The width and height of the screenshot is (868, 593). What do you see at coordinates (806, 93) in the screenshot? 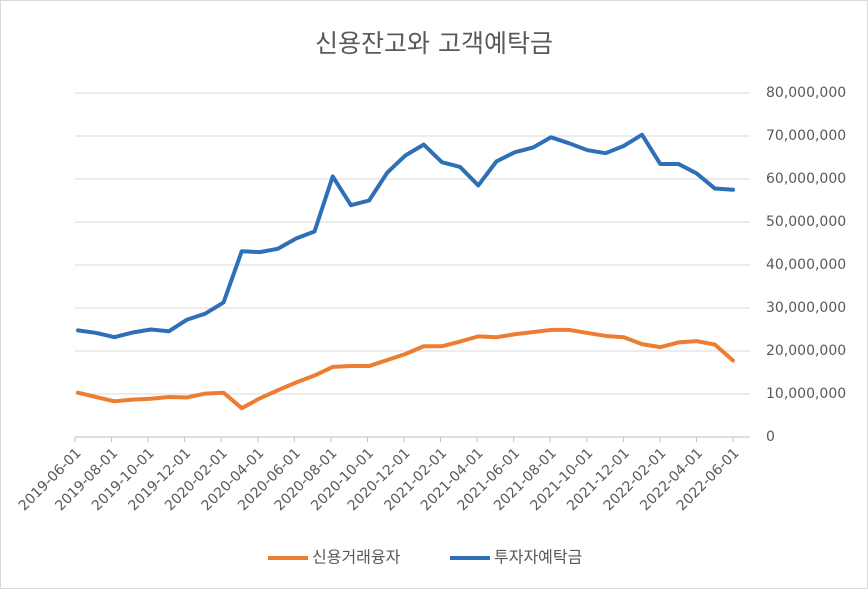
I see `y-tick-label: 80,000,000` at bounding box center [806, 93].